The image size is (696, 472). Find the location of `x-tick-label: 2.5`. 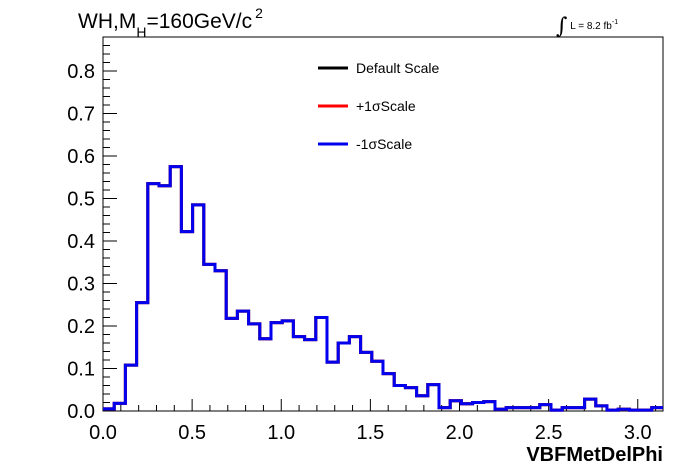

x-tick-label: 2.5 is located at coordinates (549, 433).